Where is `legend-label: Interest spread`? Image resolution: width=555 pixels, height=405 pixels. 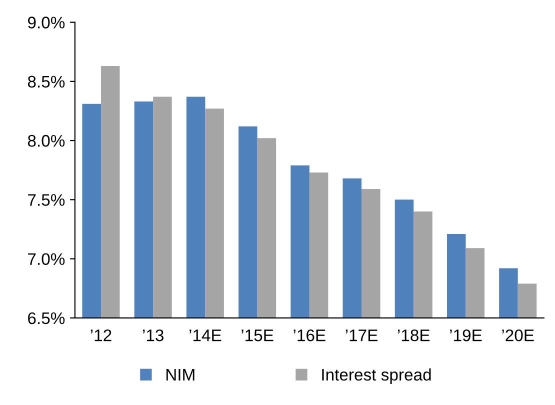
legend-label: Interest spread is located at coordinates (376, 376).